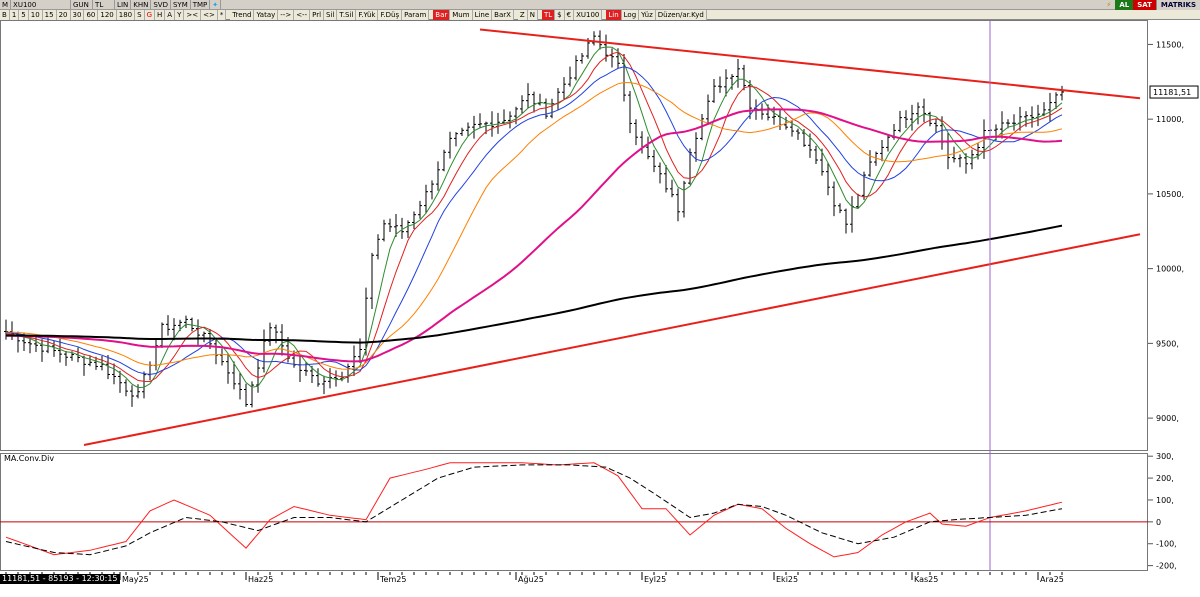  What do you see at coordinates (503, 14) in the screenshot?
I see `chart-type-barx: BarX` at bounding box center [503, 14].